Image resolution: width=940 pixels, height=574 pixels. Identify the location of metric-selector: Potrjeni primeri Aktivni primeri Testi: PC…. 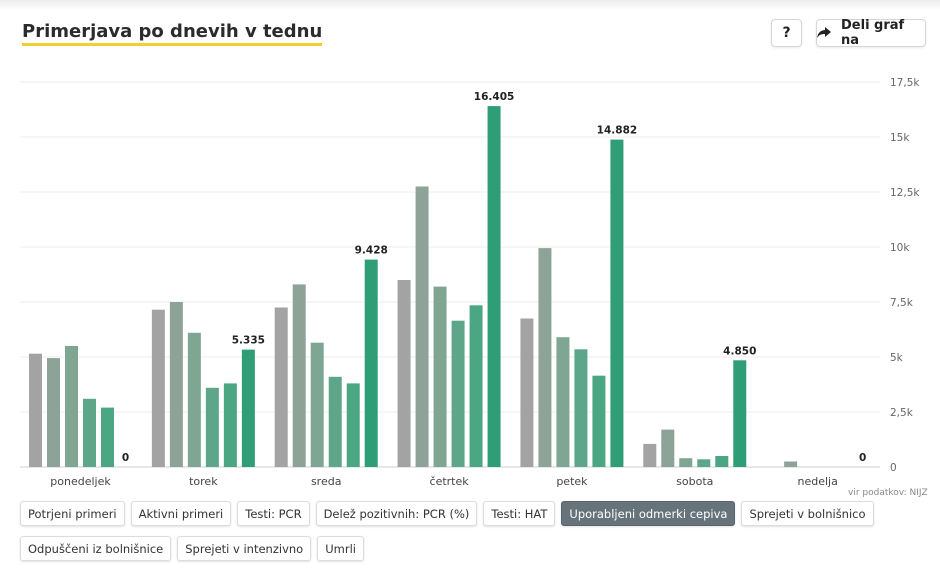
(455, 535).